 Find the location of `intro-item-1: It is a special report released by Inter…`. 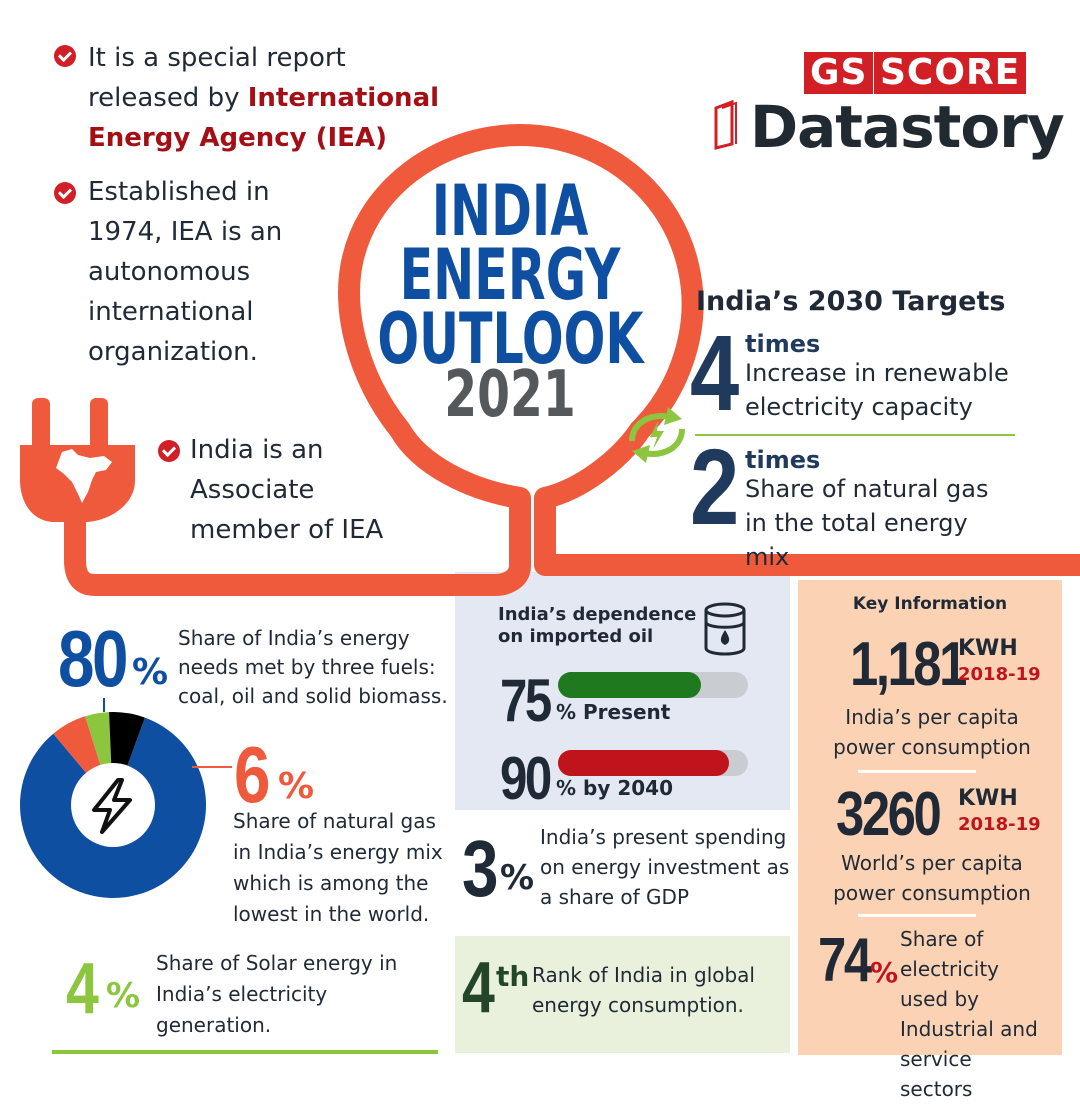

intro-item-1: It is a special report released by Inter… is located at coordinates (264, 98).